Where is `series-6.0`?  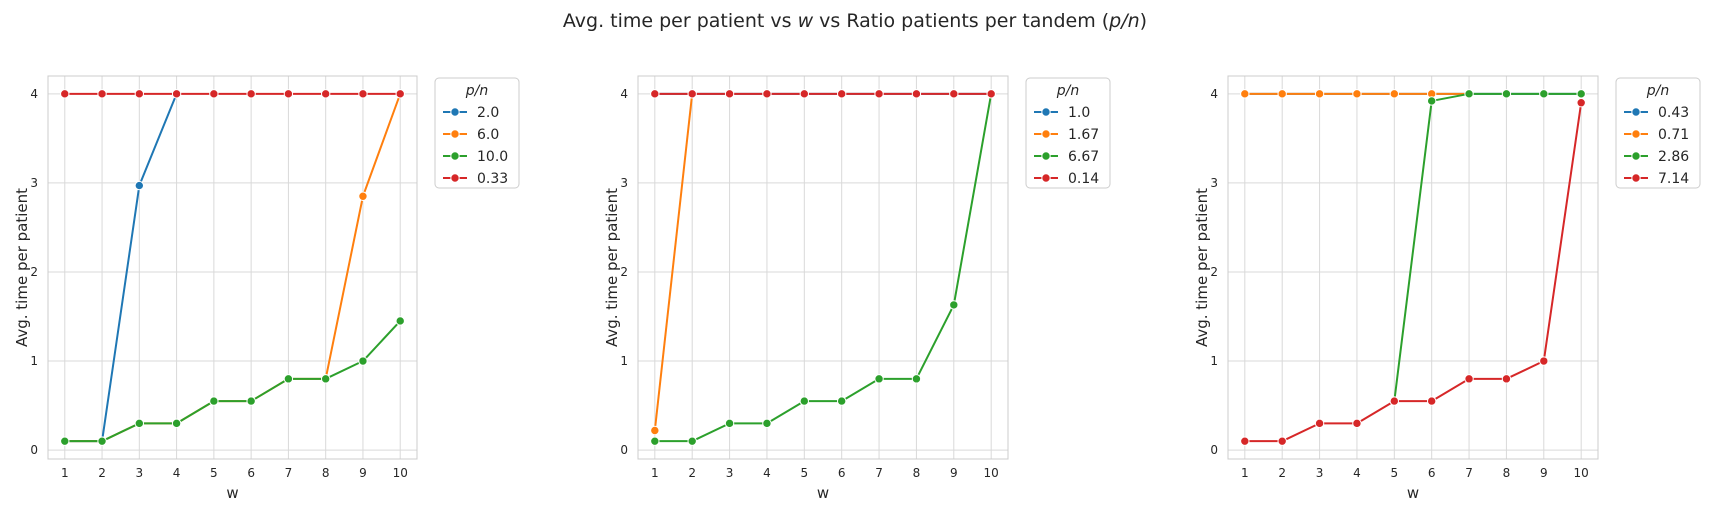 series-6.0 is located at coordinates (232, 267).